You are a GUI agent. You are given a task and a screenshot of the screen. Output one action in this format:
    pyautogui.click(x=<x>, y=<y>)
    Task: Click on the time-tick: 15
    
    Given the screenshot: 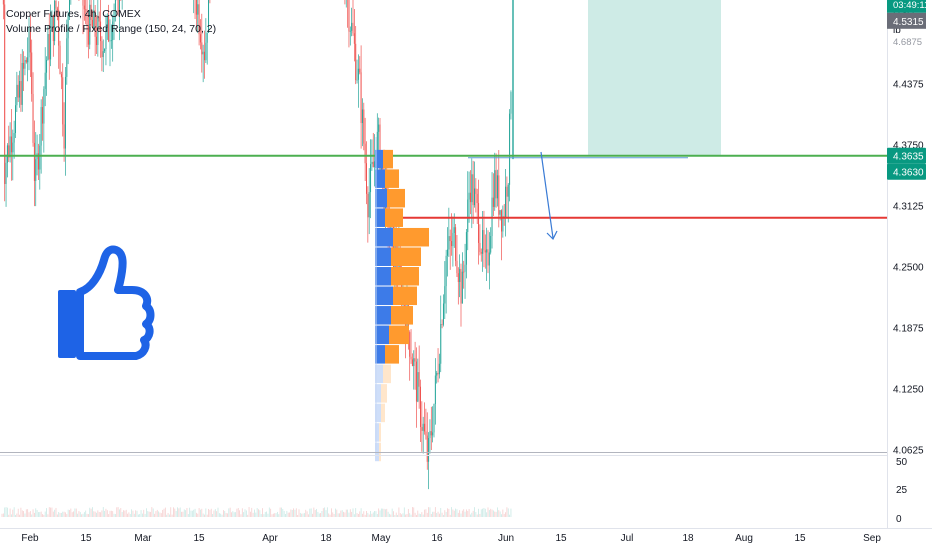 What is the action you would take?
    pyautogui.click(x=199, y=538)
    